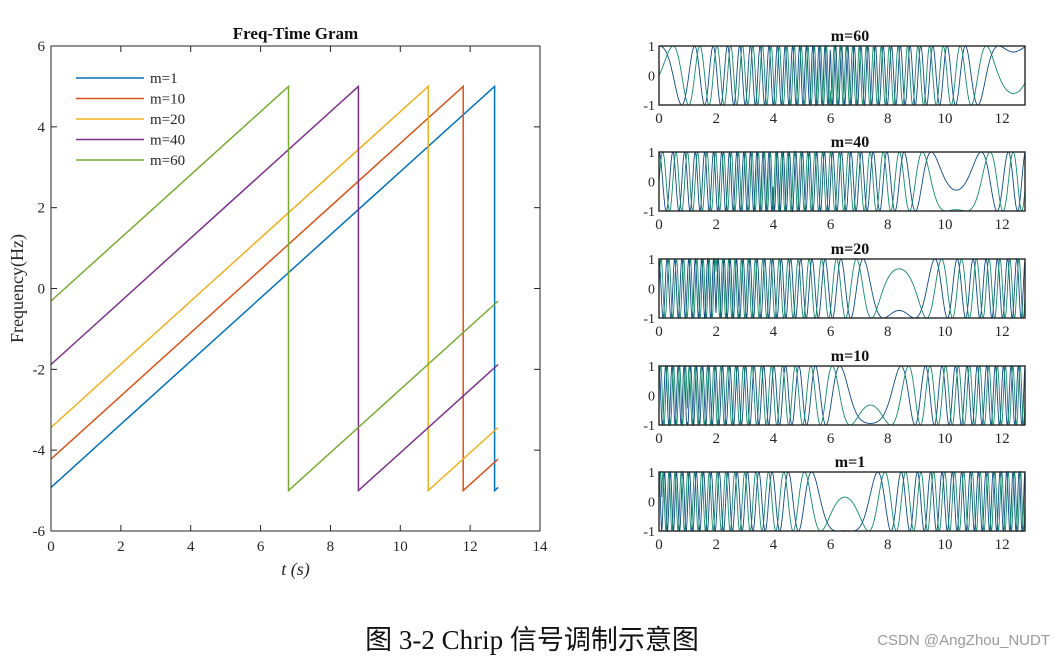  I want to click on x-tick-label: 14, so click(541, 547).